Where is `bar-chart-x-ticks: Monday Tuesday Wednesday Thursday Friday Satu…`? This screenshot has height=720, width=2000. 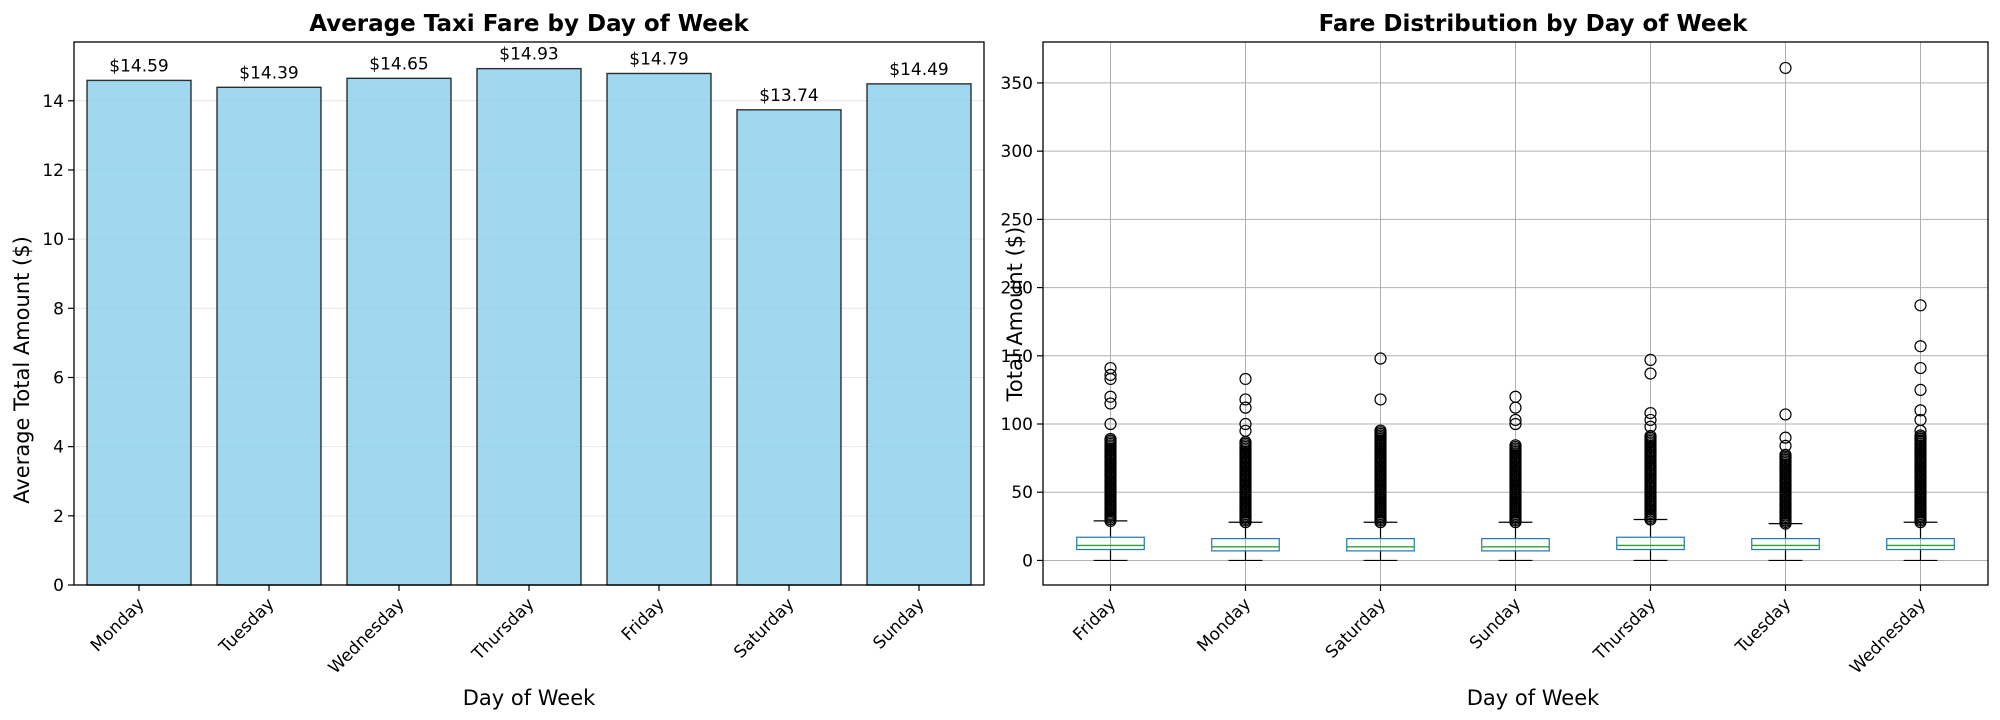
bar-chart-x-ticks: Monday Tuesday Wednesday Thursday Friday Satu… is located at coordinates (508, 631).